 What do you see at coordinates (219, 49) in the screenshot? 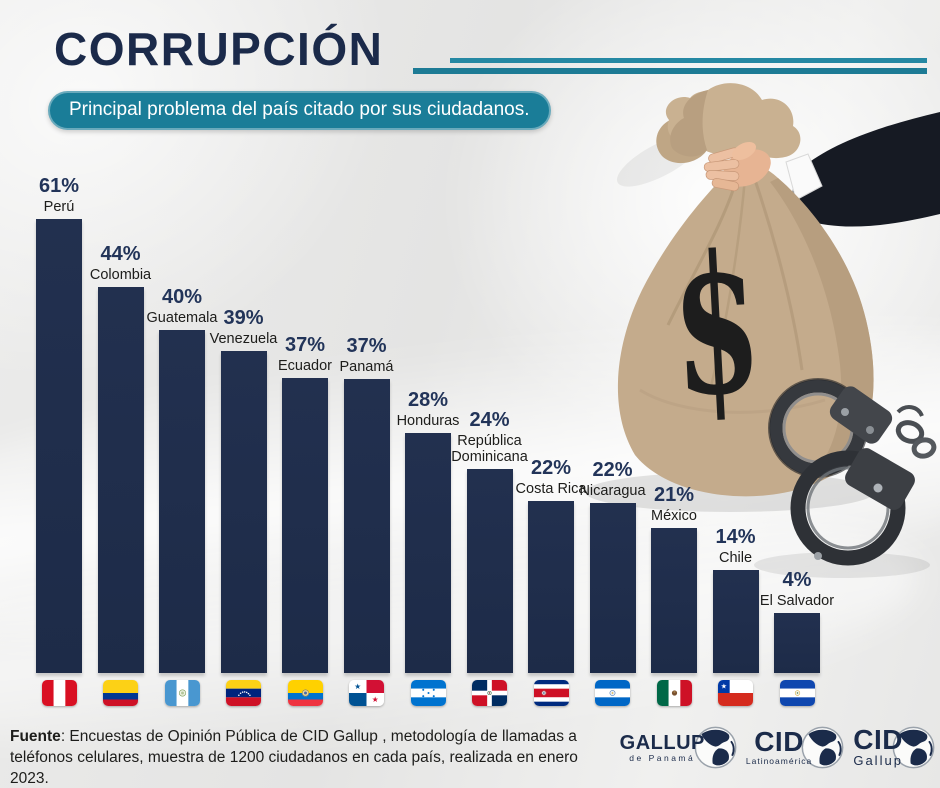
I see `page-title: CORRUPCIÓN` at bounding box center [219, 49].